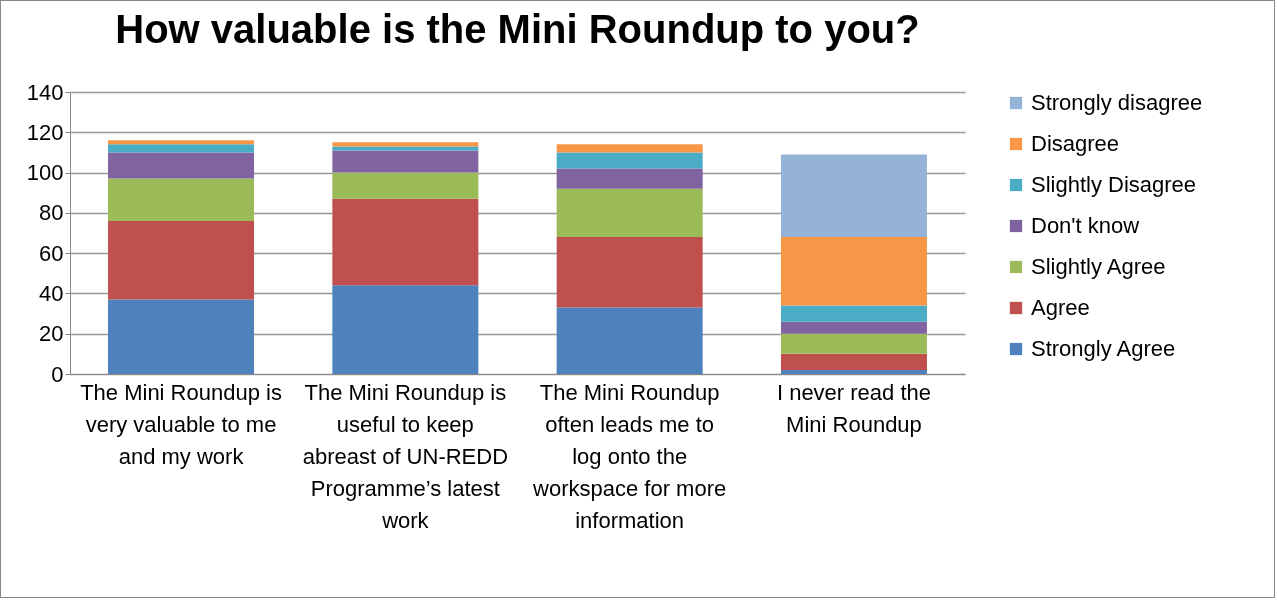 The image size is (1277, 600). I want to click on chart-title: How valuable is the Mini Roundup to you?, so click(517, 29).